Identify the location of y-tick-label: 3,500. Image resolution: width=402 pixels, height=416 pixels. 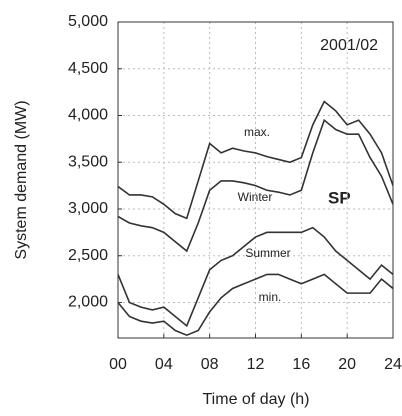
(88, 161).